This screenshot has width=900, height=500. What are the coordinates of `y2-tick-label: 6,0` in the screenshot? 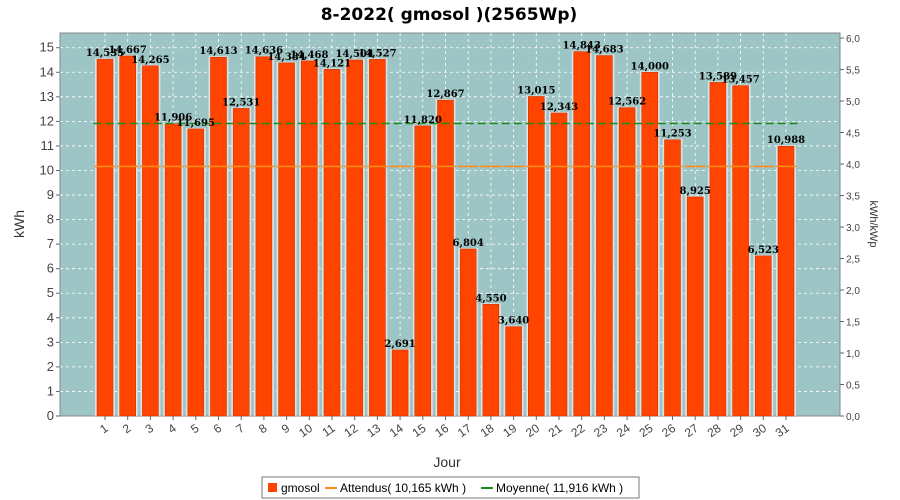 It's located at (853, 39).